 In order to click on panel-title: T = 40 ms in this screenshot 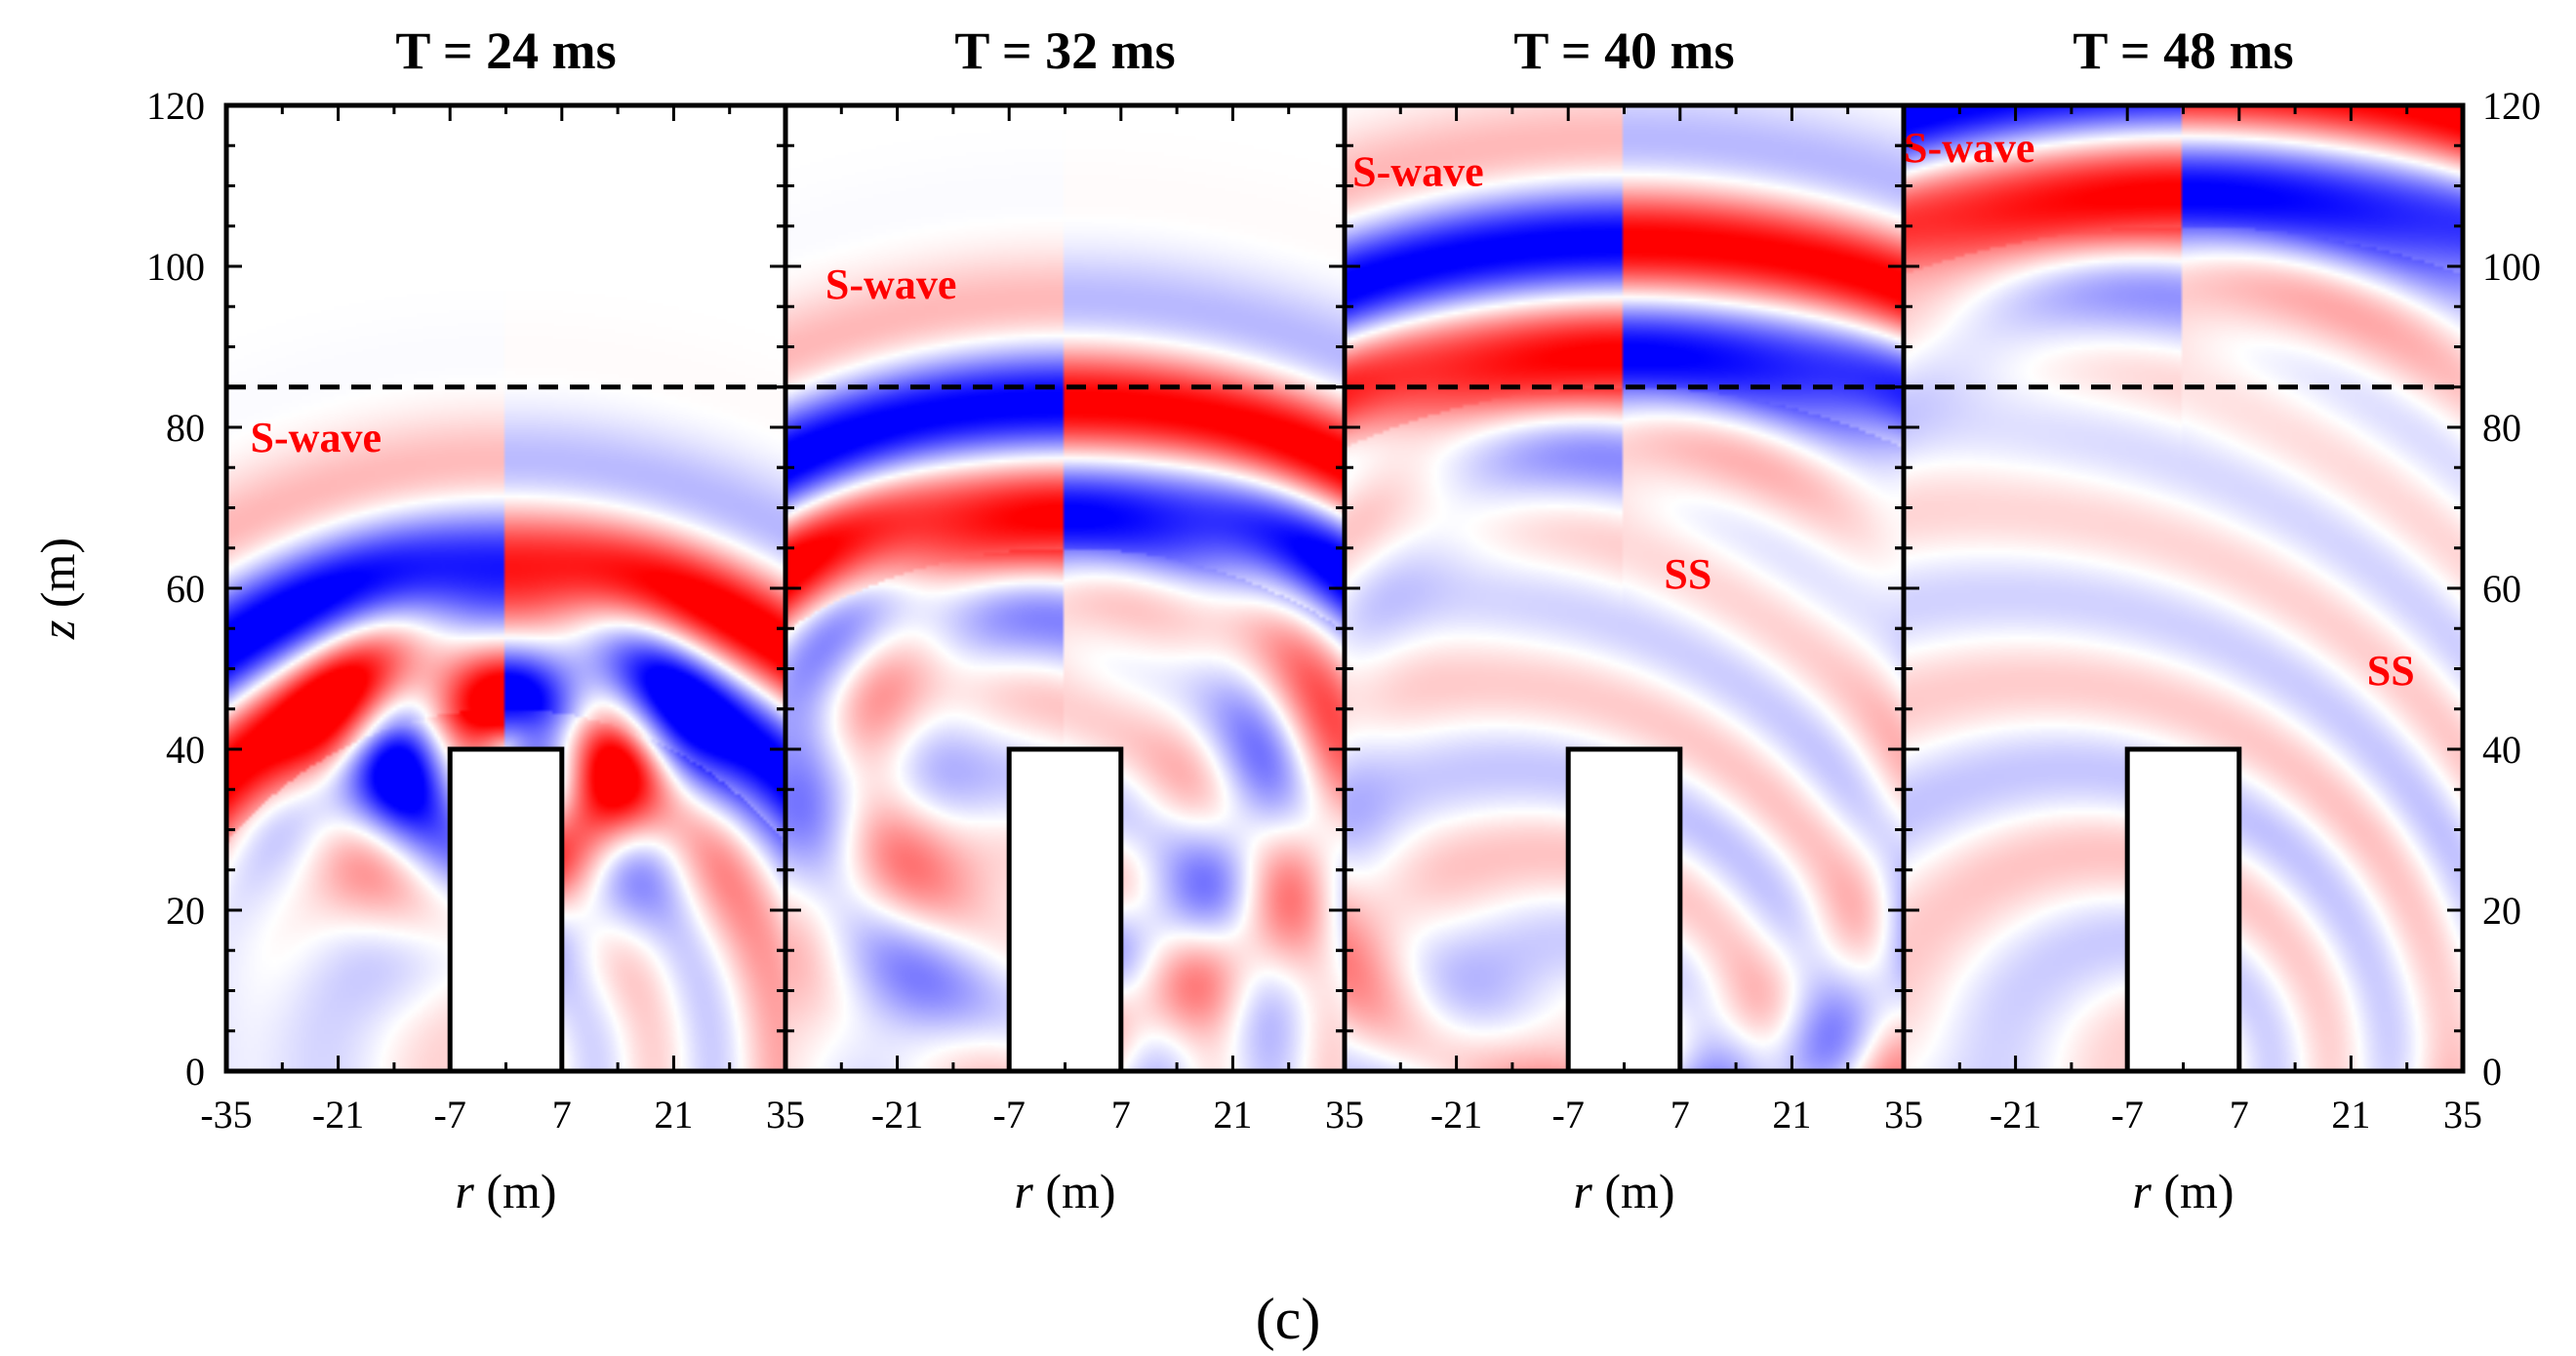, I will do `click(1623, 51)`.